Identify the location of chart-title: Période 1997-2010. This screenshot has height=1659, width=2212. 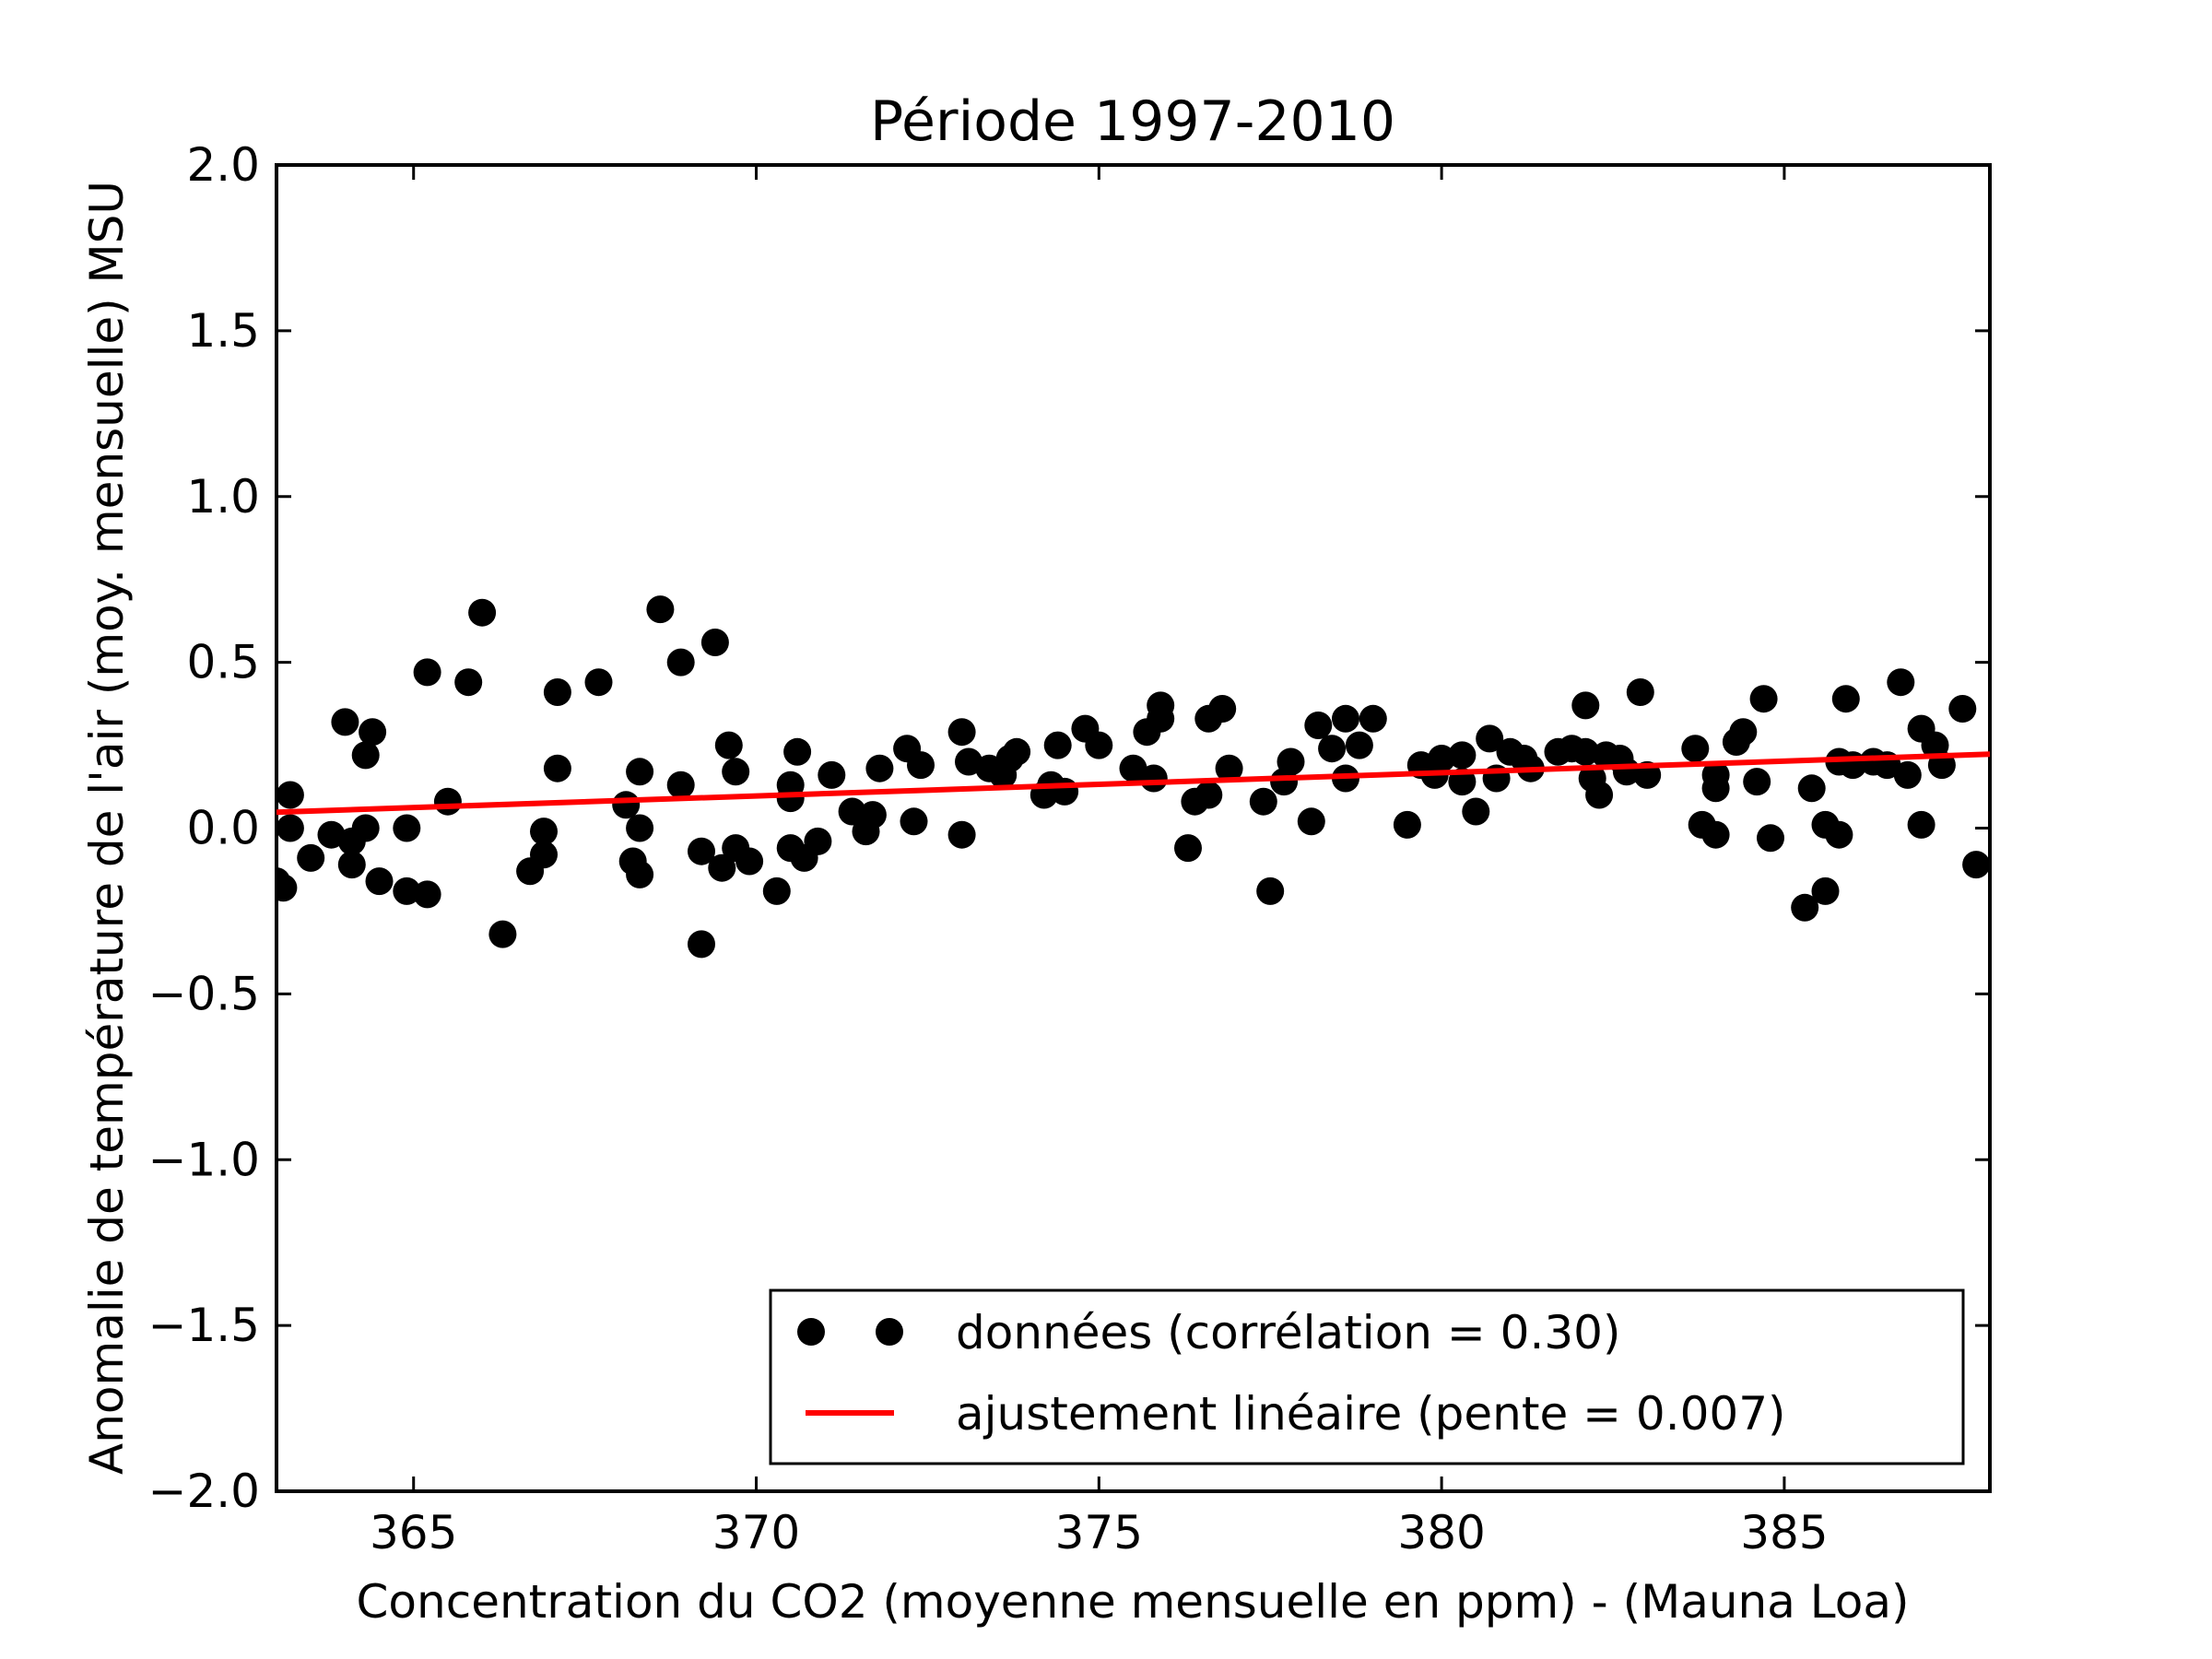
(1132, 121).